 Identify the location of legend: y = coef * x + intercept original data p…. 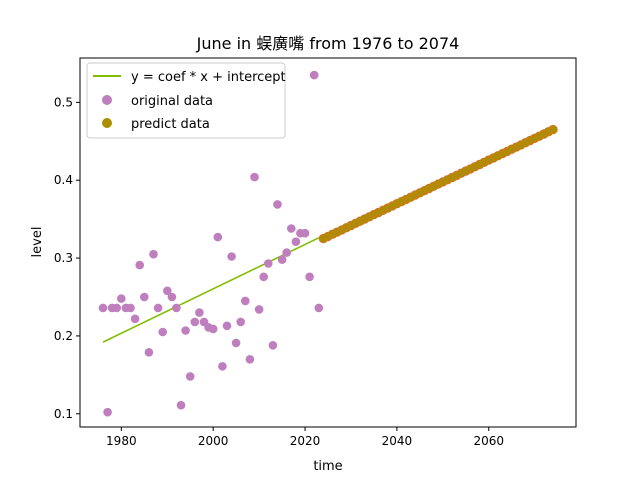
(186, 100).